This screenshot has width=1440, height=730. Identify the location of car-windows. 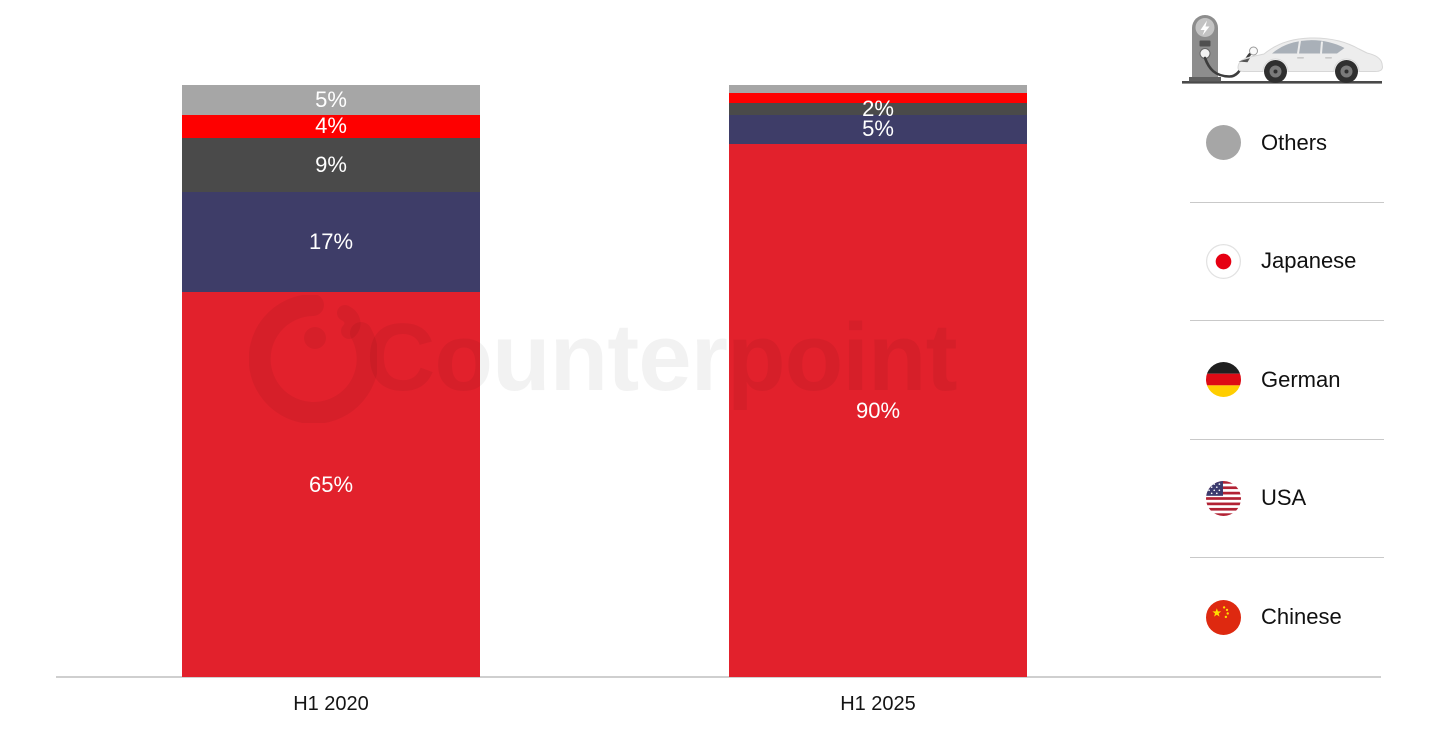
(1308, 47).